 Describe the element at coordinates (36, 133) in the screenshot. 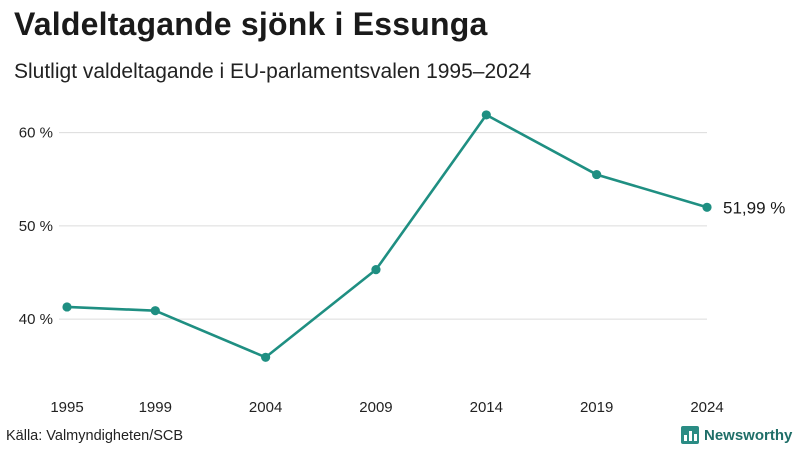

I see `y-tick-label: 60 %` at that location.